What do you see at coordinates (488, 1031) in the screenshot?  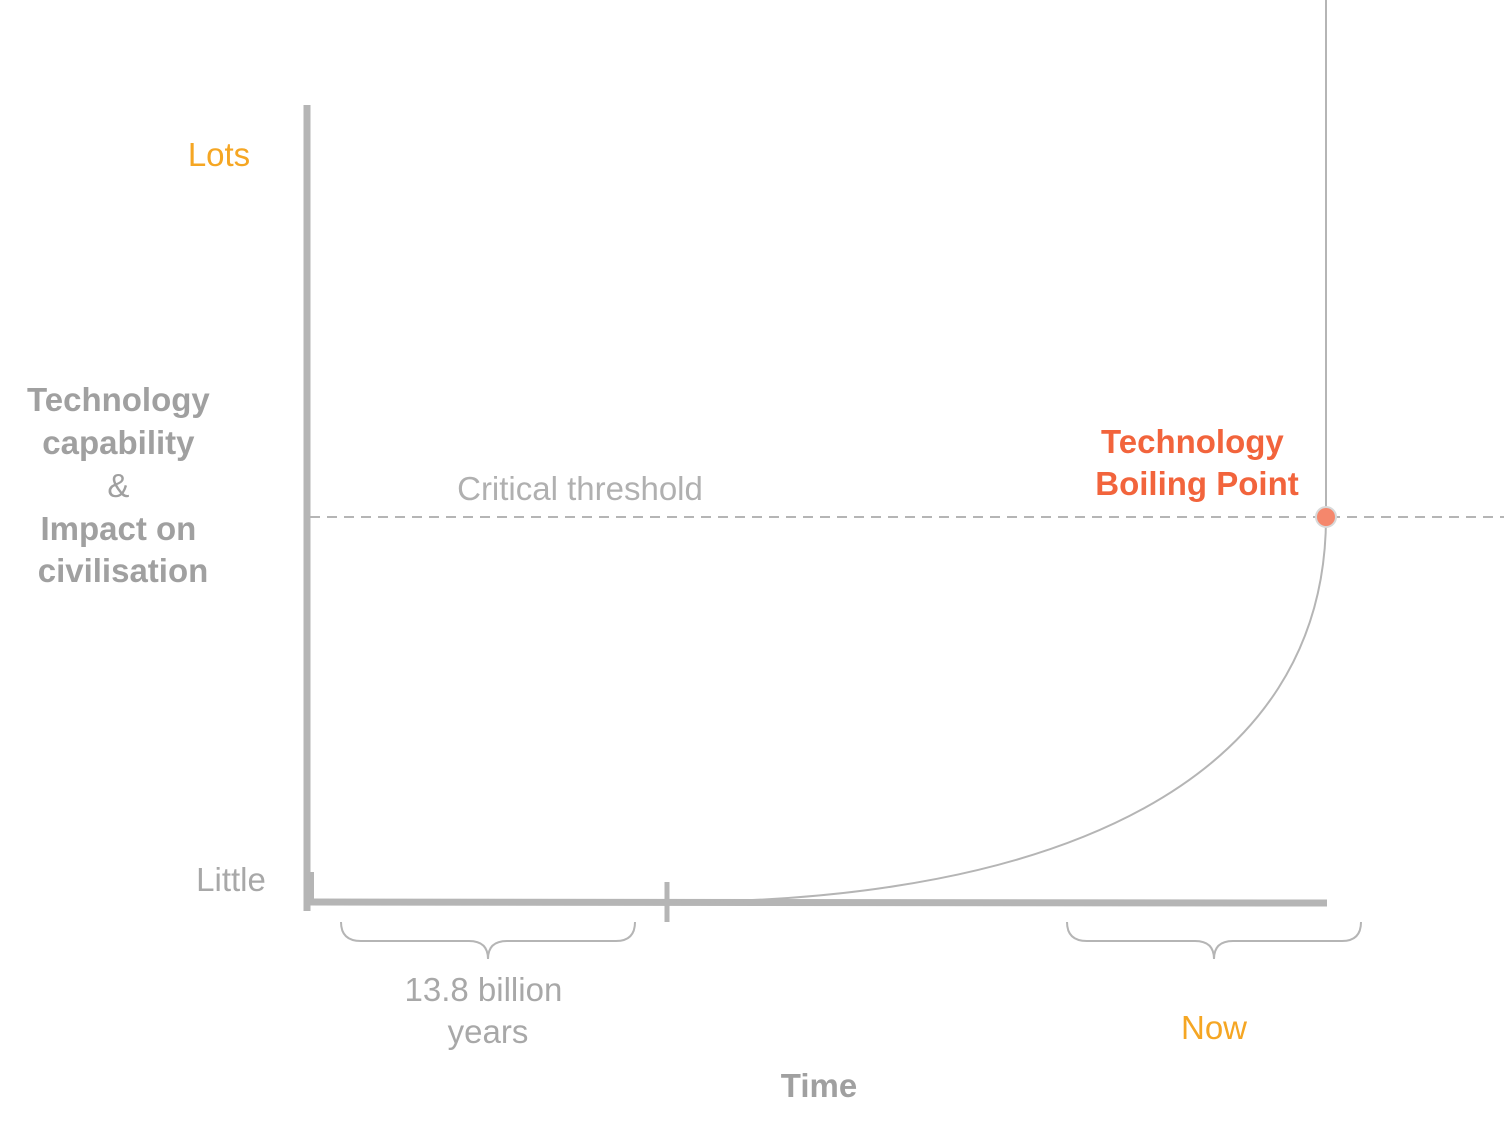 I see `brace-left-label-line-2: years` at bounding box center [488, 1031].